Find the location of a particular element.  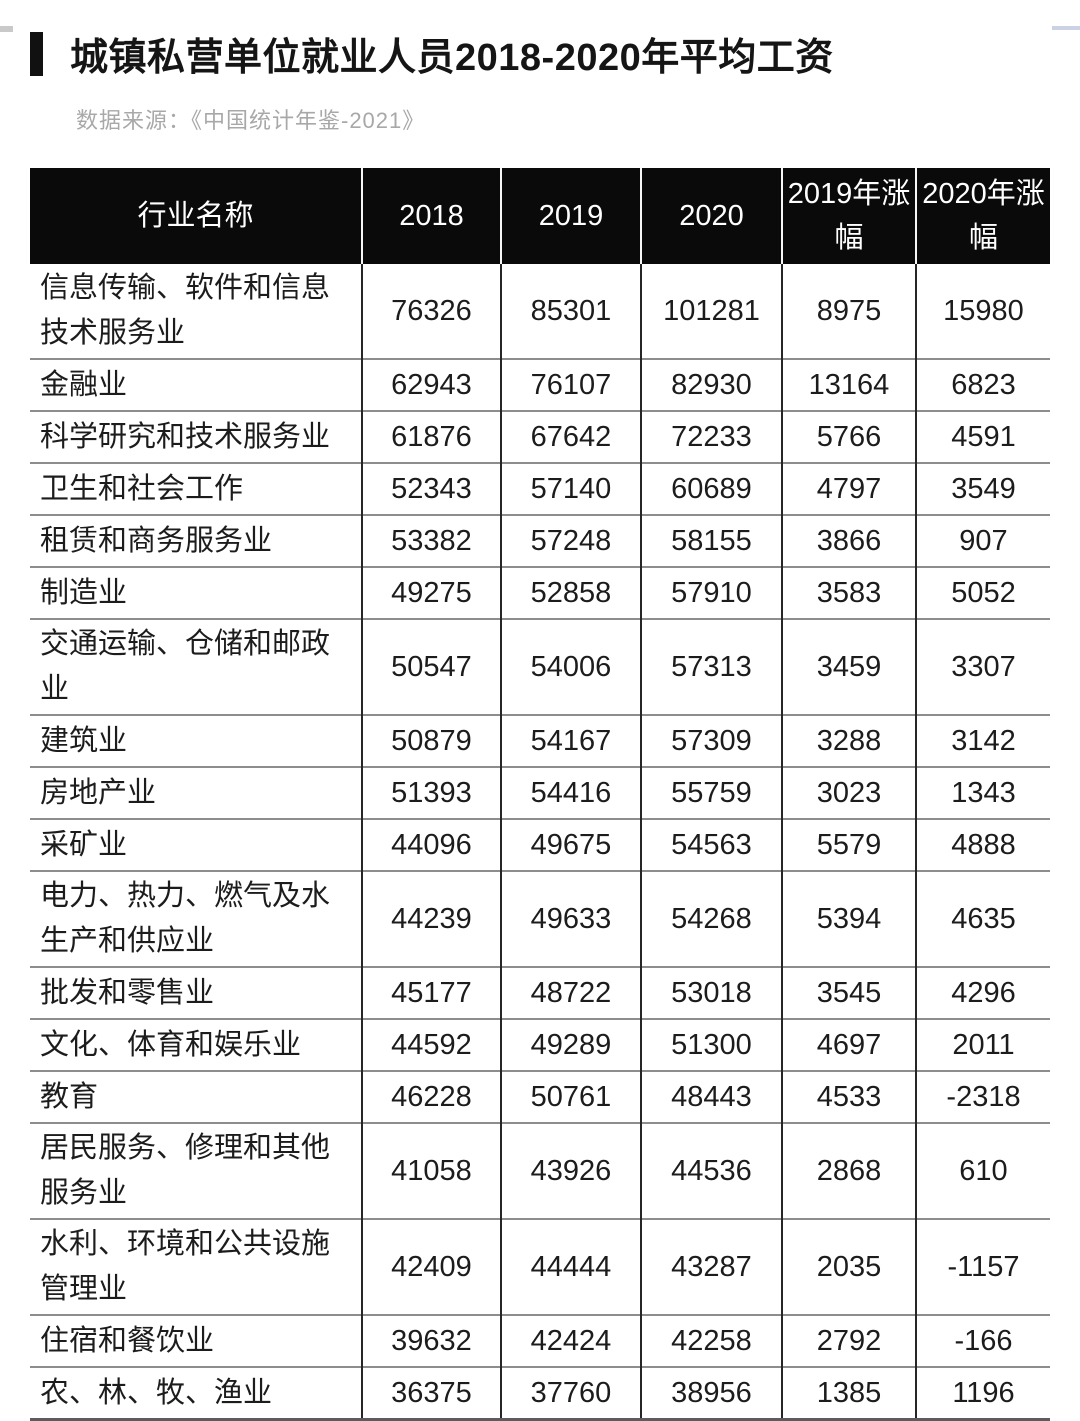

value-cell: 3142 is located at coordinates (982, 740).